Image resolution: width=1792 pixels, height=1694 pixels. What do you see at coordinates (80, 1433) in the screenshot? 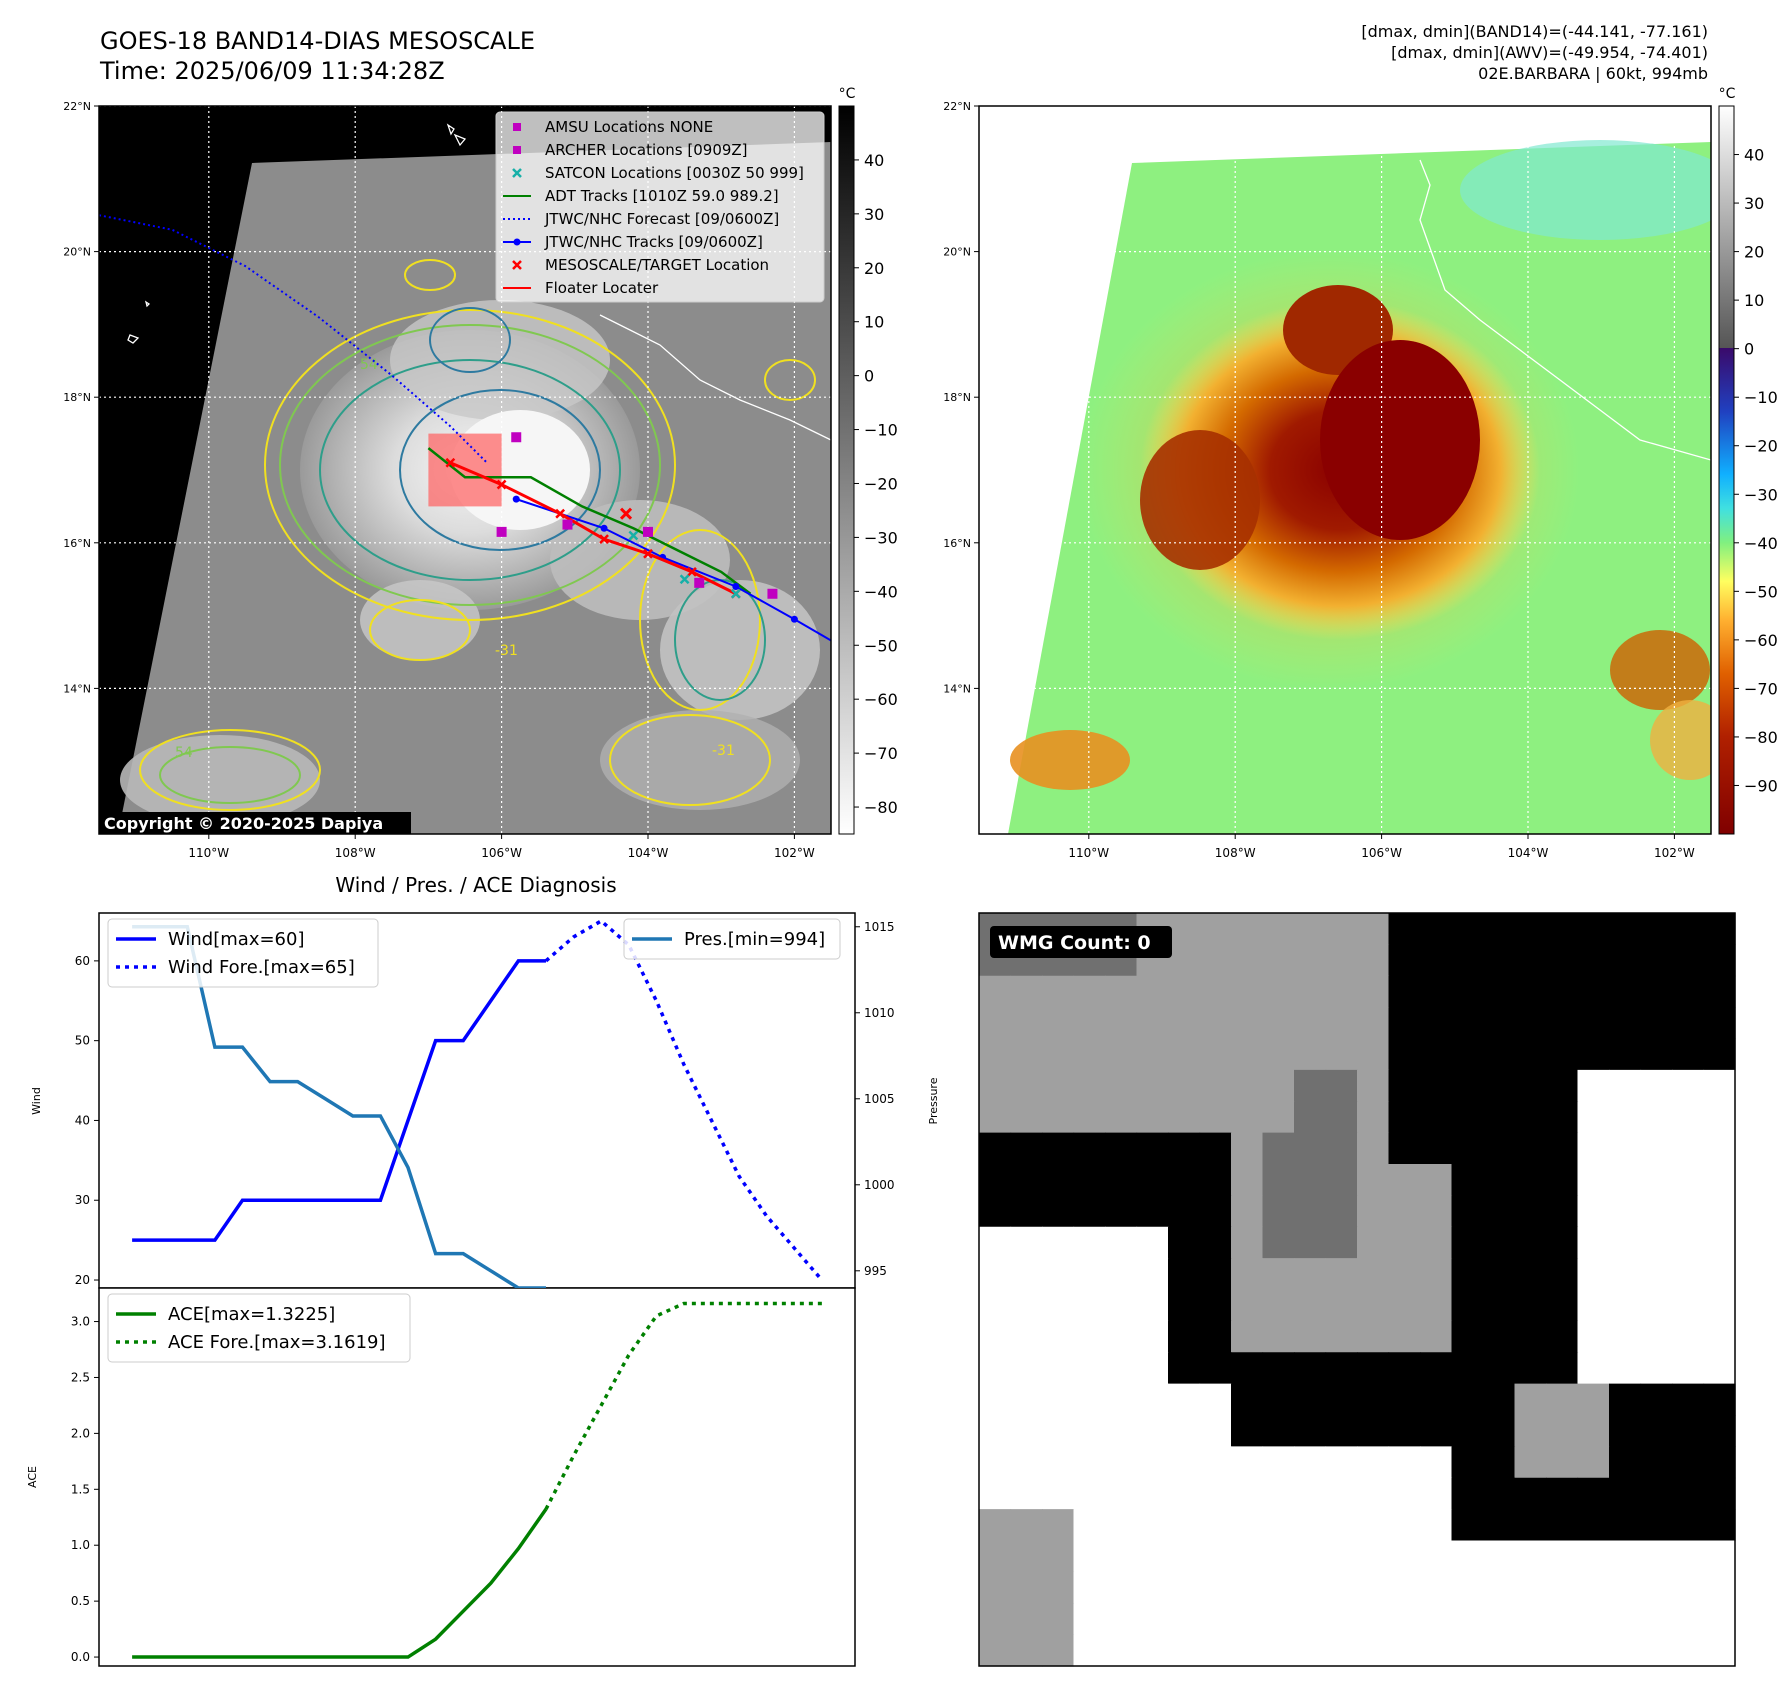
I see `ace-tick-label: 2.0` at bounding box center [80, 1433].